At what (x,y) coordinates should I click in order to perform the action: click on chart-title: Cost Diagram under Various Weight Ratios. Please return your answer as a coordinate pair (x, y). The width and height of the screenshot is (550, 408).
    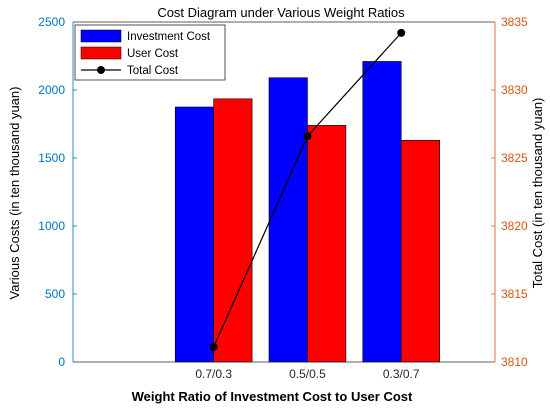
    Looking at the image, I should click on (281, 12).